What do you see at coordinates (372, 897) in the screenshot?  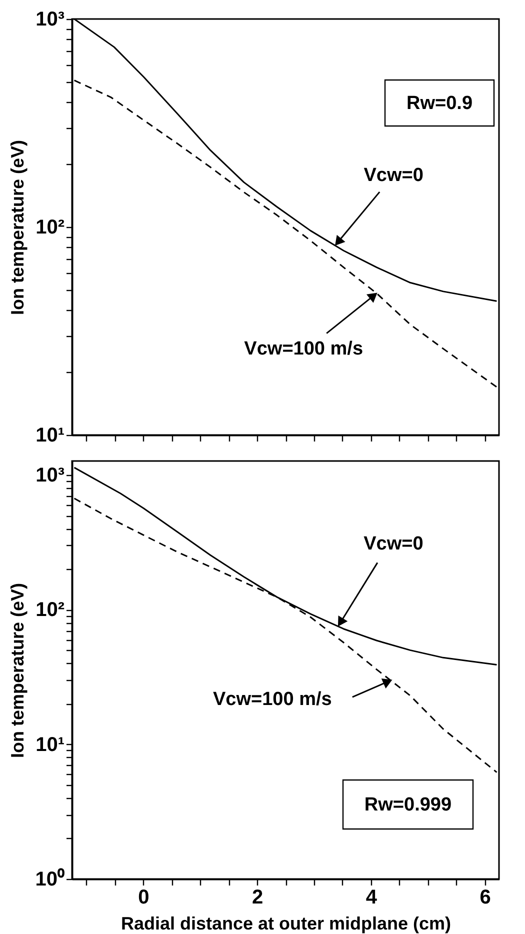 I see `x-tick-label: 4` at bounding box center [372, 897].